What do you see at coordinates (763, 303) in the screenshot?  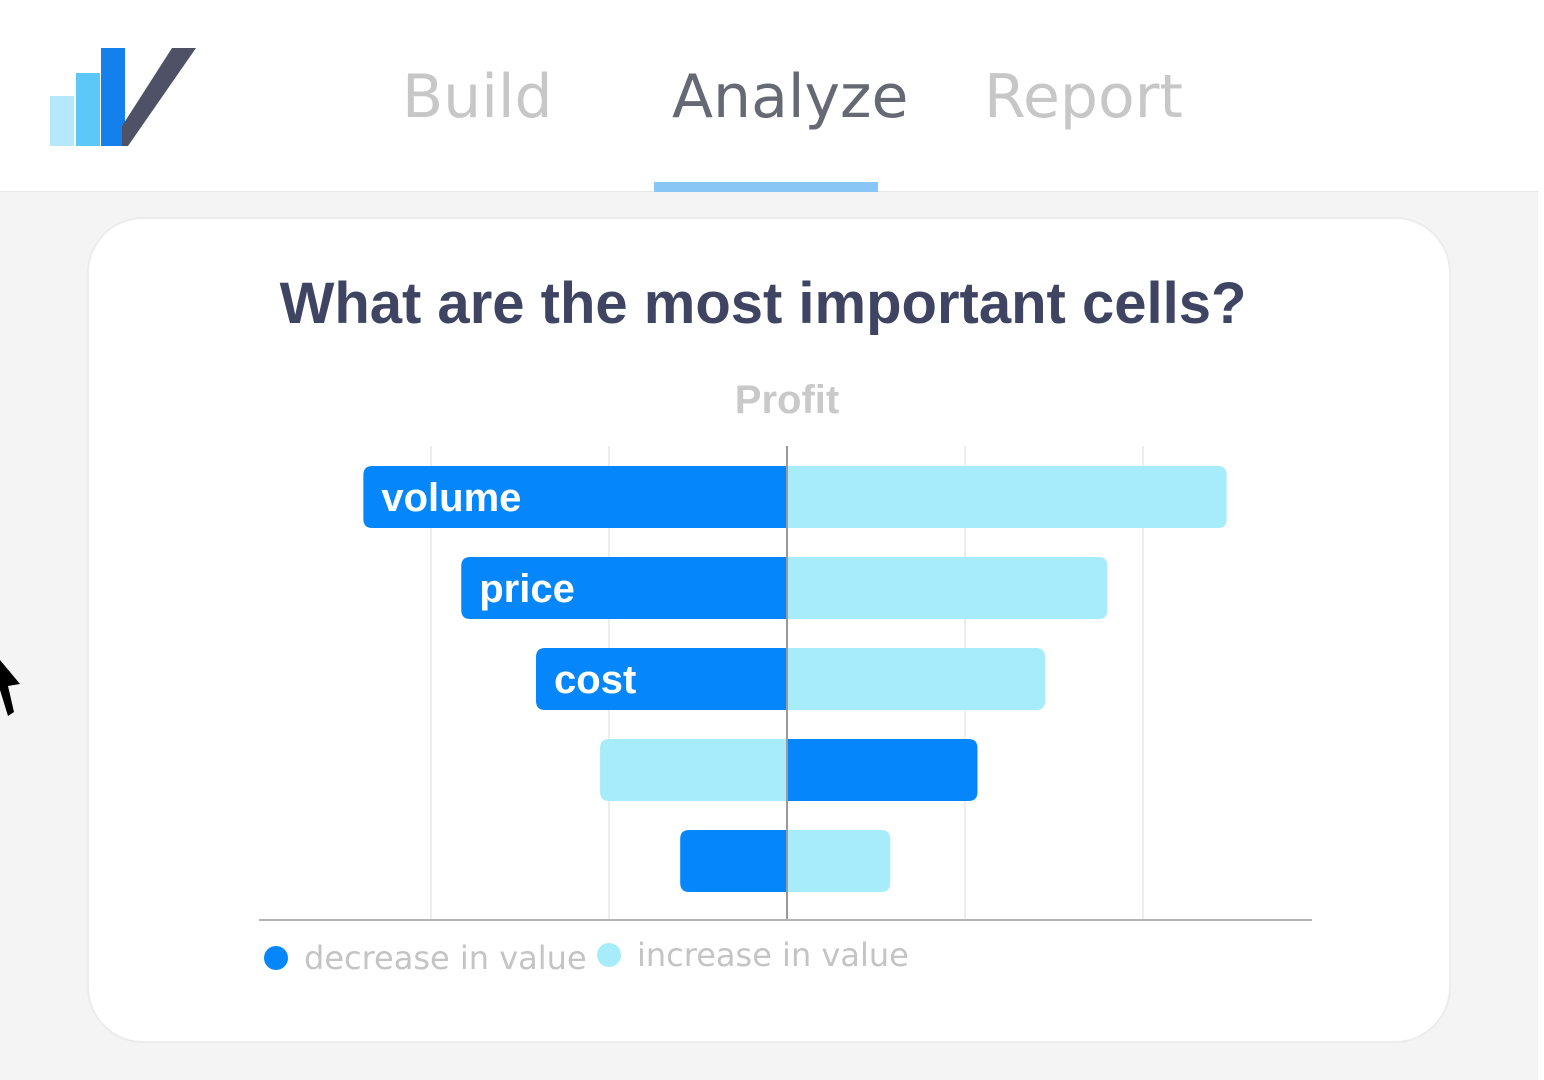 I see `card-title: What are the most important cells?` at bounding box center [763, 303].